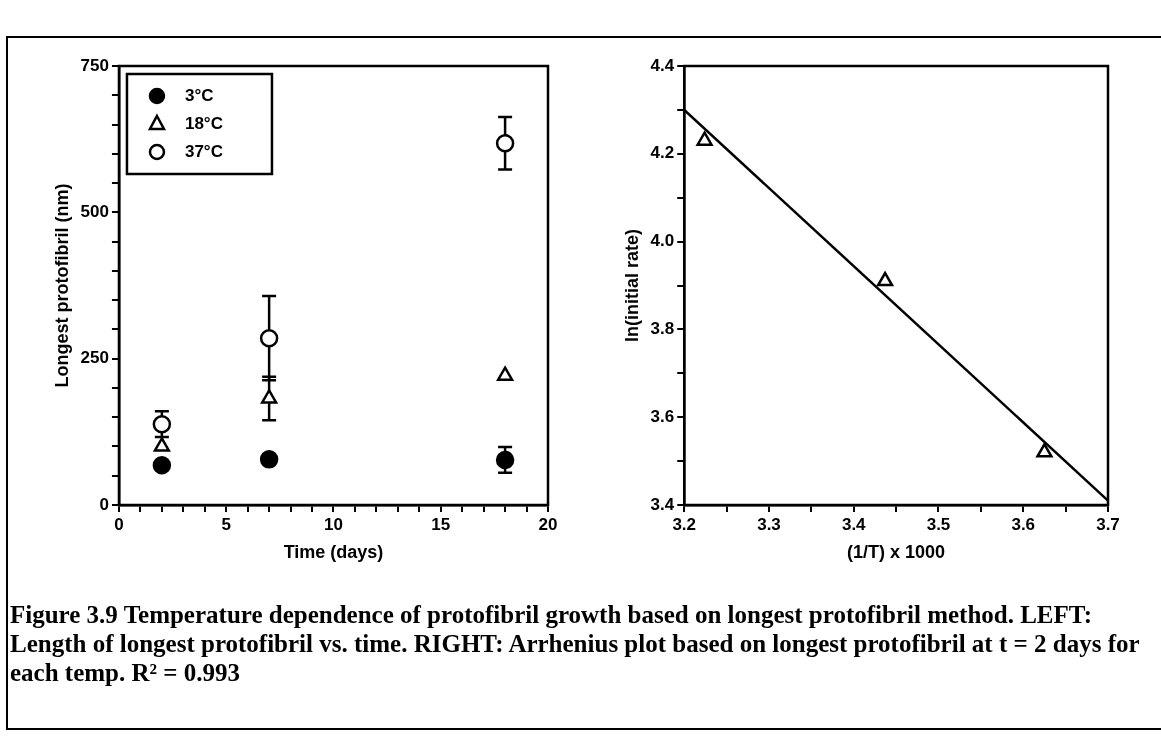  I want to click on y-tick-label: 0, so click(104, 504).